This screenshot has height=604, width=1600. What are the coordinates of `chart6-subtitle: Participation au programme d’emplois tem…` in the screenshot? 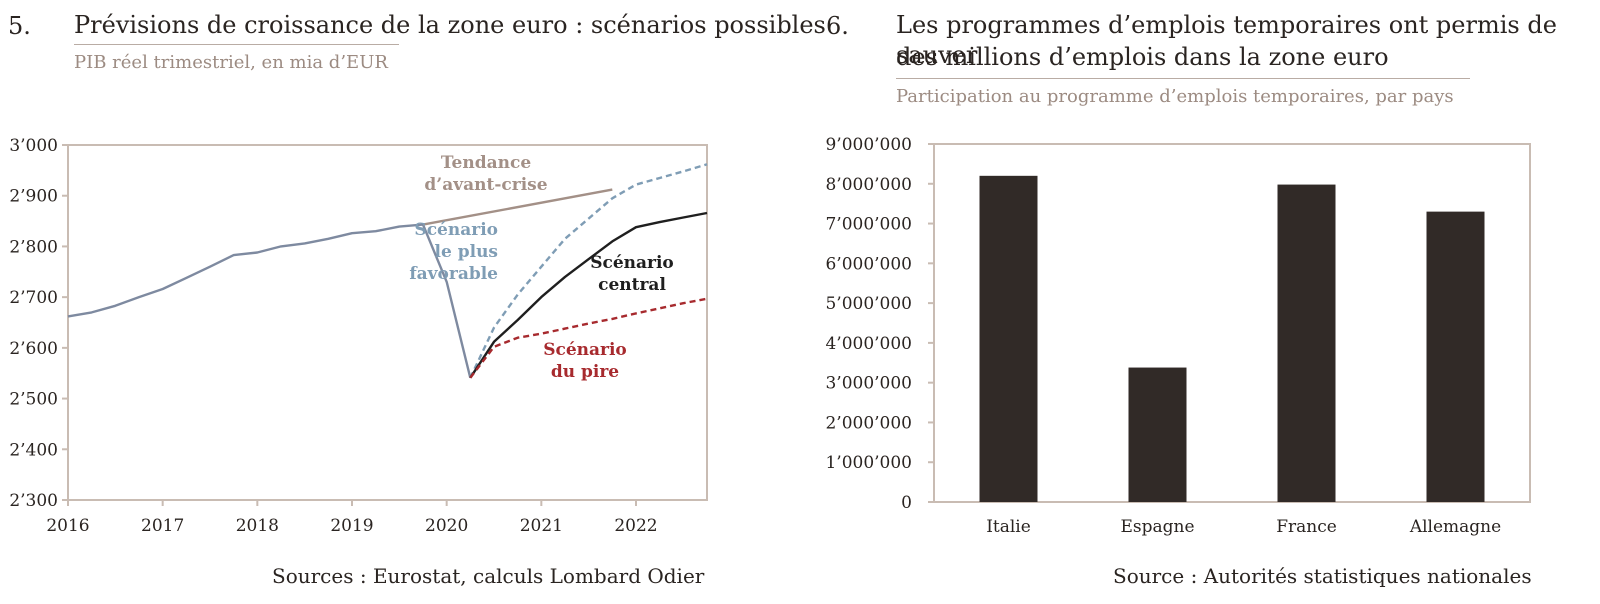 It's located at (1175, 96).